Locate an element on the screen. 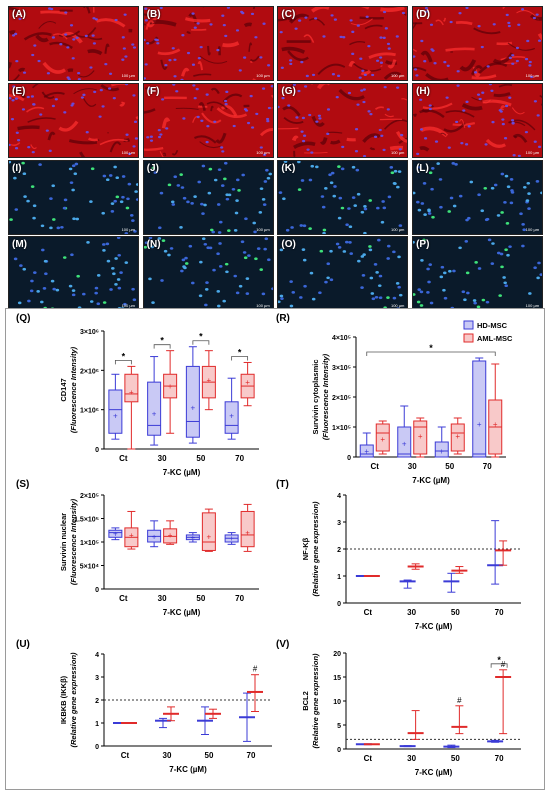 This screenshot has height=795, width=550. micrograph-label: (L) is located at coordinates (422, 168).